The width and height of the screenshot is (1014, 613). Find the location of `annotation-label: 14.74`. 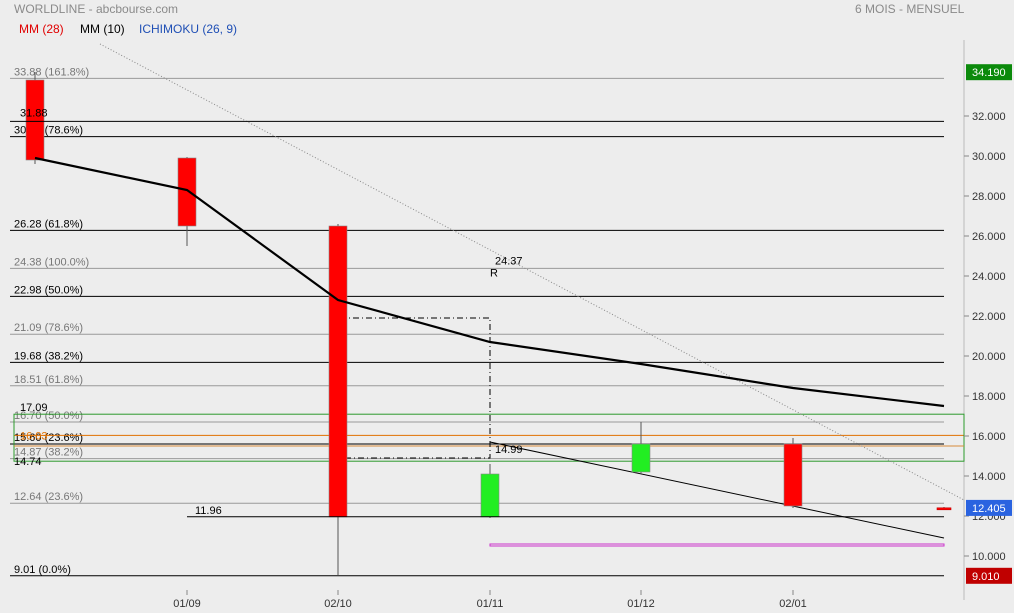

annotation-label: 14.74 is located at coordinates (28, 462).